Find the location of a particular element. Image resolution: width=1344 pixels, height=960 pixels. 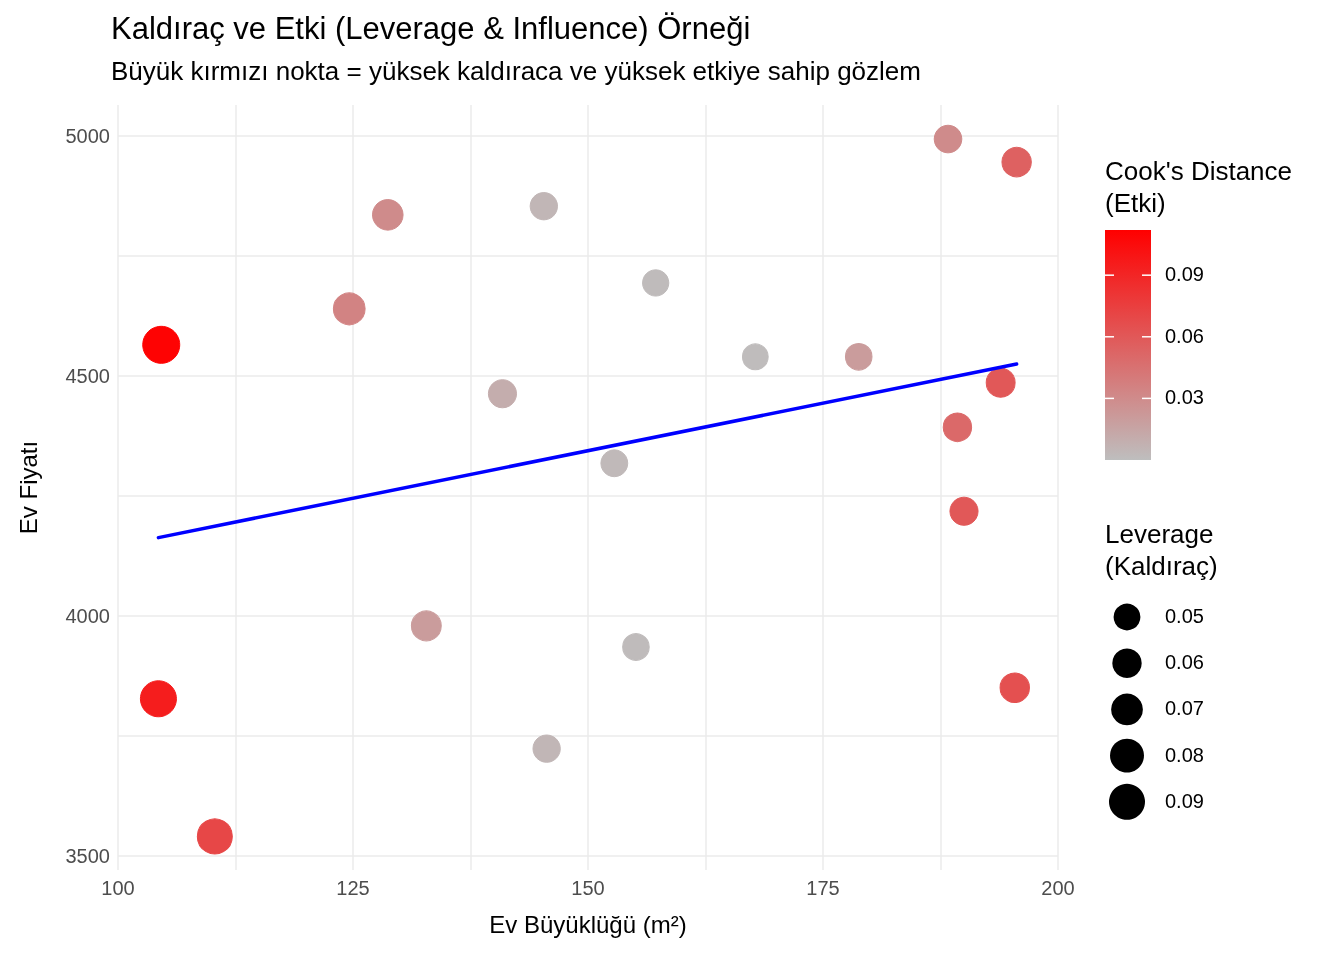

color-bar-title: Cook's Distance (Etki) is located at coordinates (1199, 187).